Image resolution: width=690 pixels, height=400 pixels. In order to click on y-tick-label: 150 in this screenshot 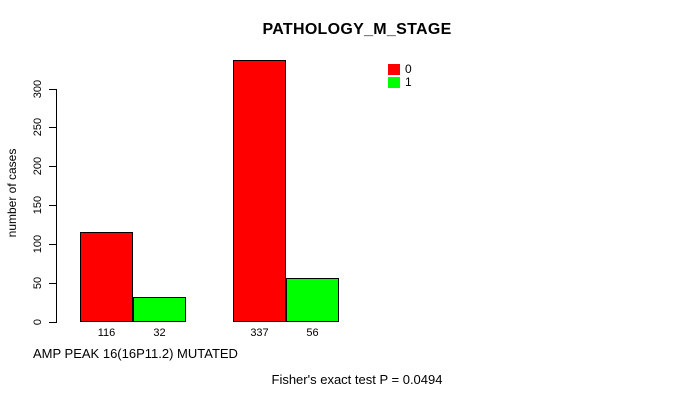, I will do `click(38, 205)`.